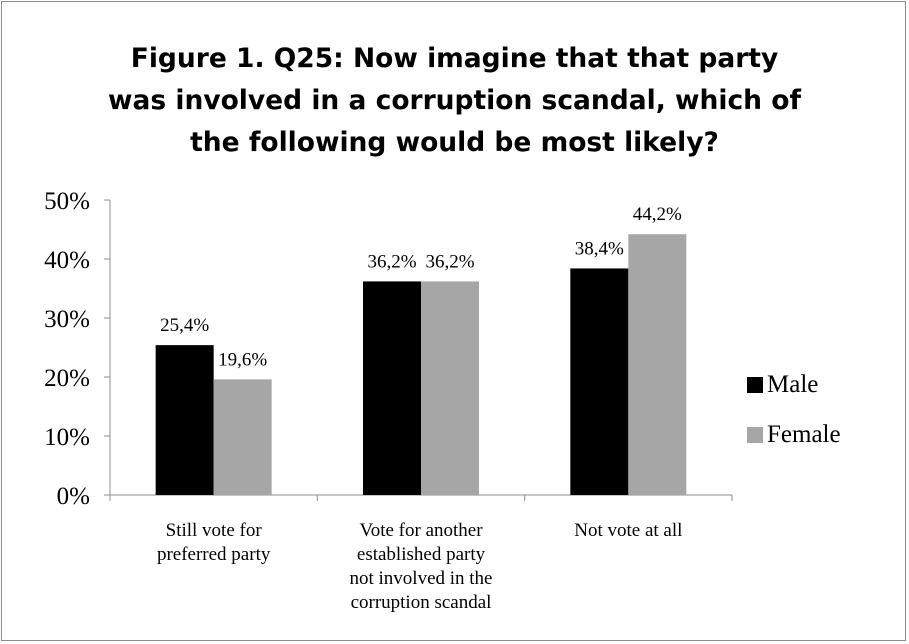 Image resolution: width=909 pixels, height=644 pixels. What do you see at coordinates (214, 530) in the screenshot?
I see `x-category-label: Still vote for` at bounding box center [214, 530].